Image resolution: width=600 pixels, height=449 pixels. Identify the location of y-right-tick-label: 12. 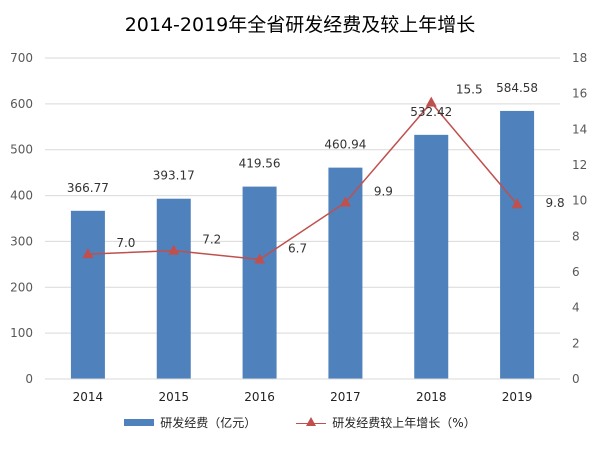
(579, 165).